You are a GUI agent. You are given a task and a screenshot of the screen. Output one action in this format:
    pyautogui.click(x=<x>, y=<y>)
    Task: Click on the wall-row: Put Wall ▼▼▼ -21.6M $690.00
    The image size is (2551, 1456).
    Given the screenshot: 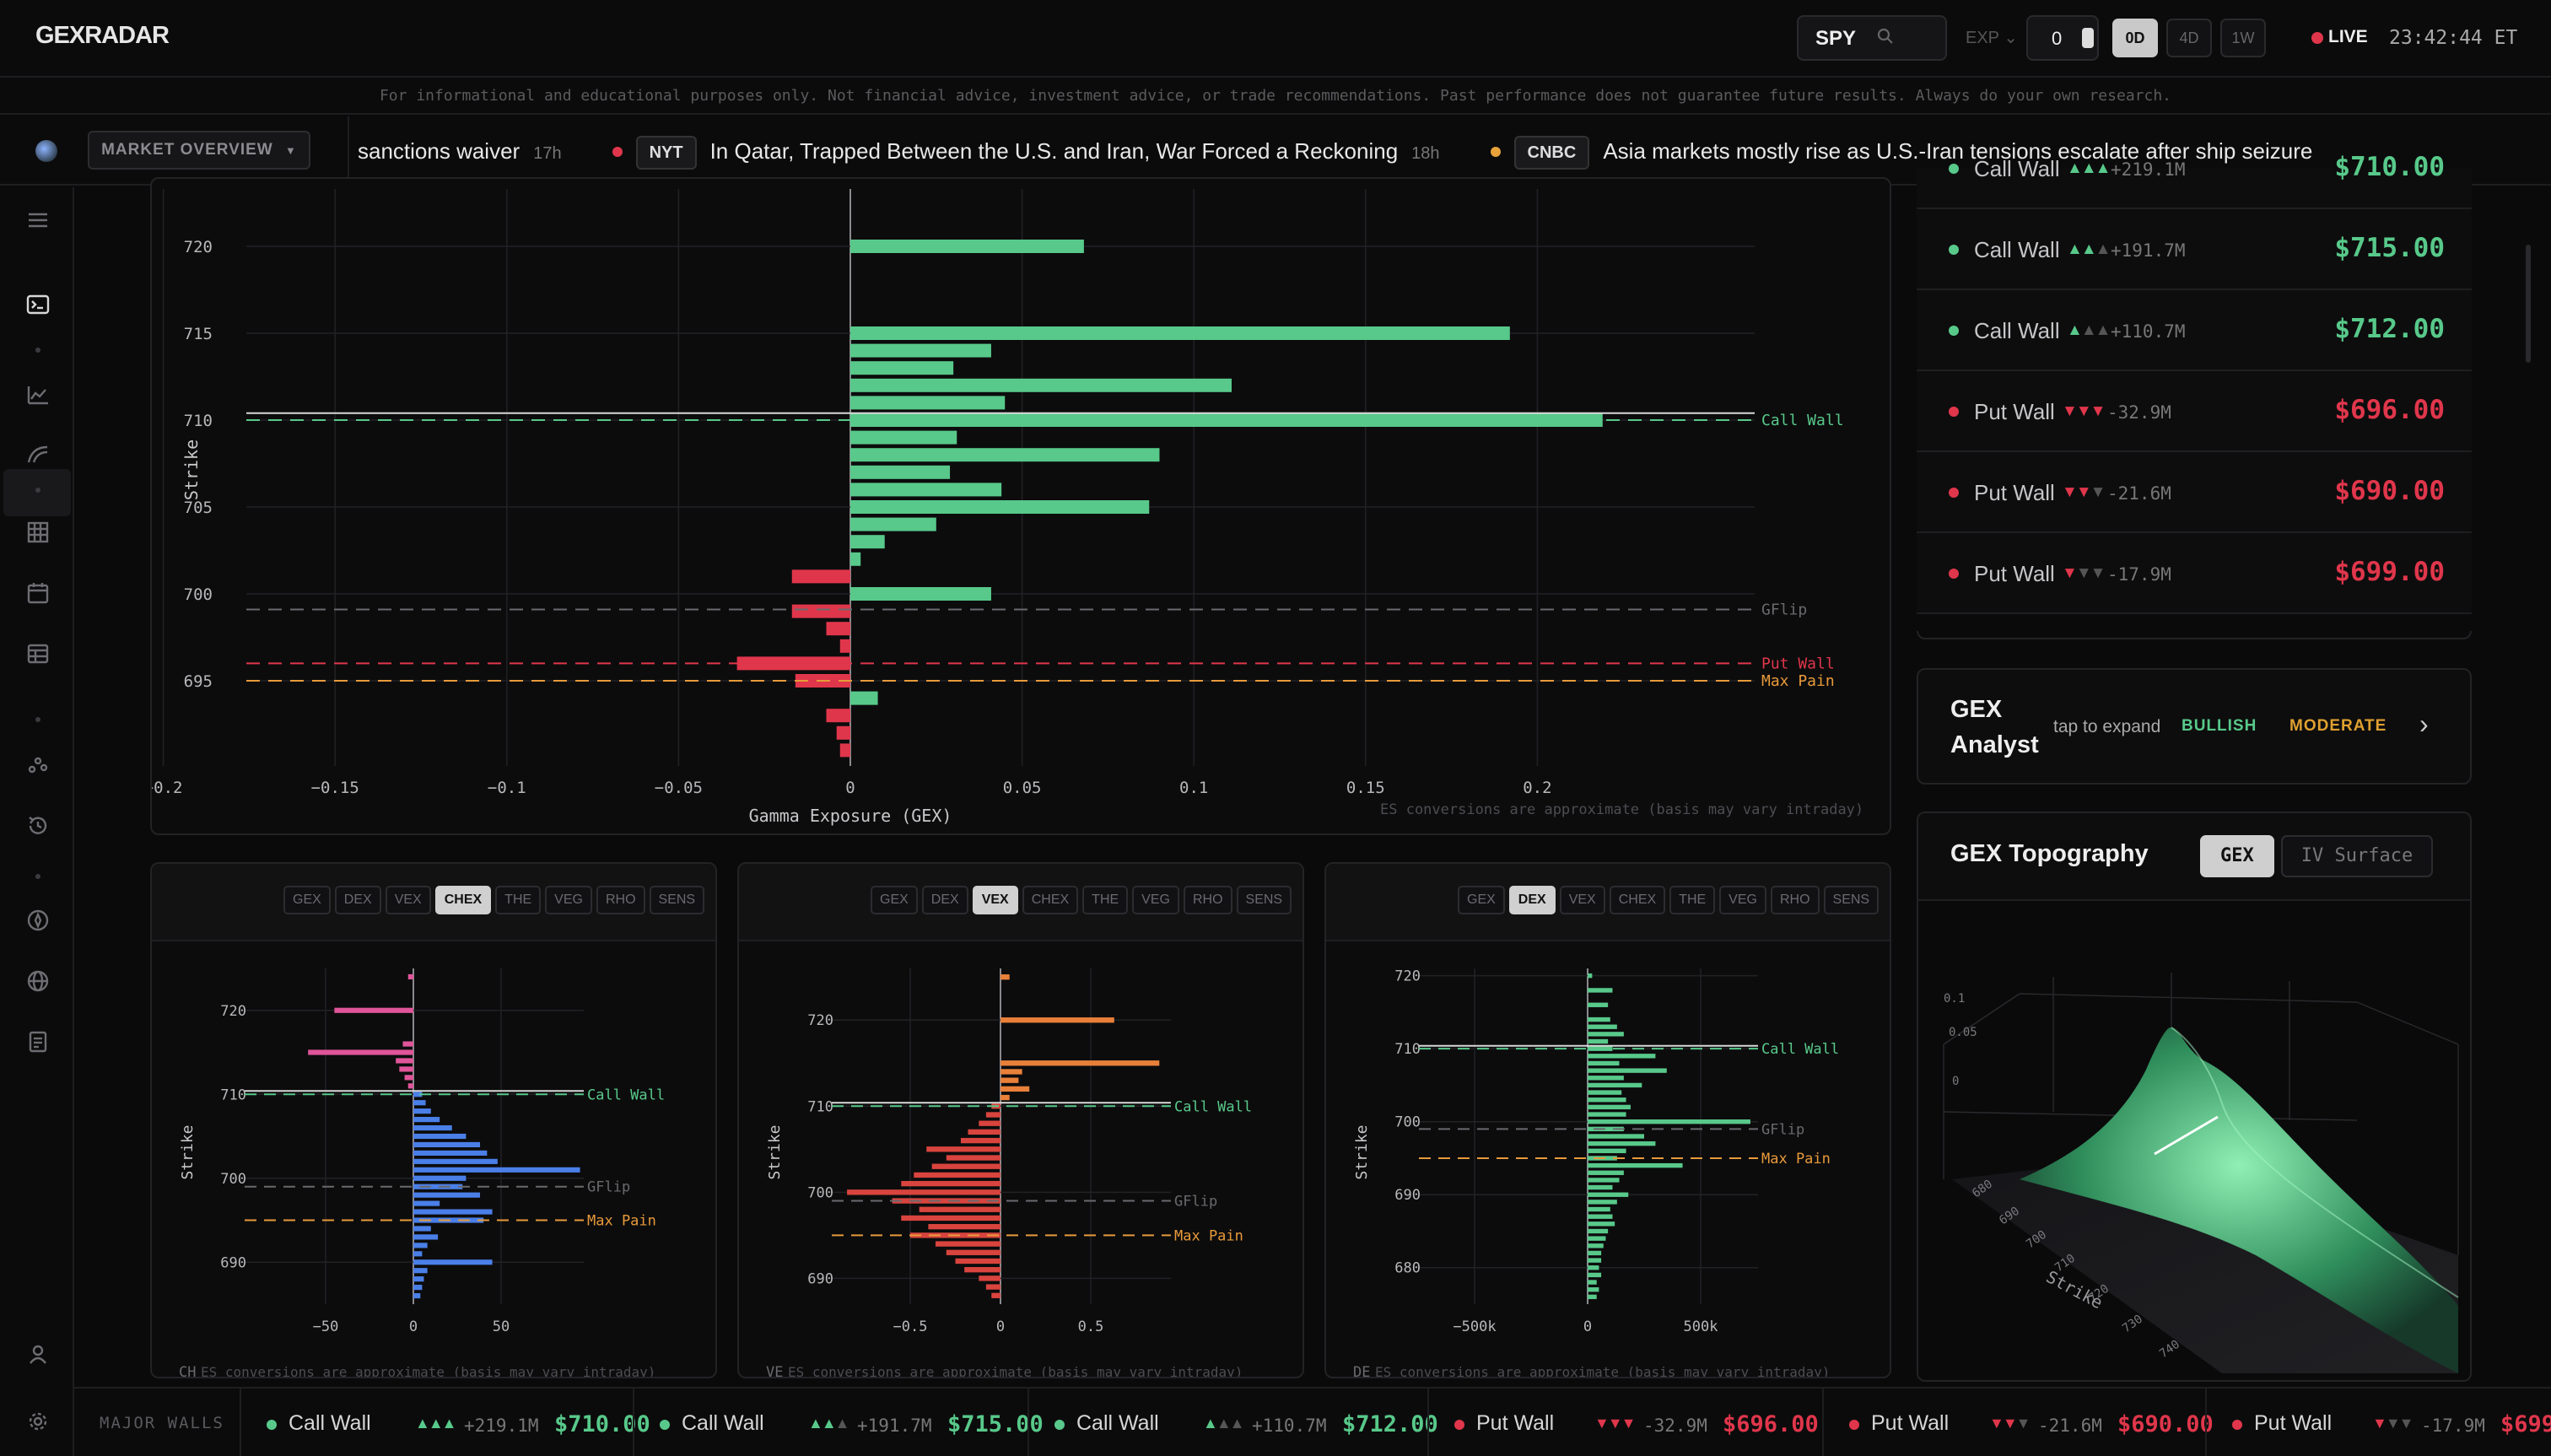 What is the action you would take?
    pyautogui.click(x=2194, y=492)
    